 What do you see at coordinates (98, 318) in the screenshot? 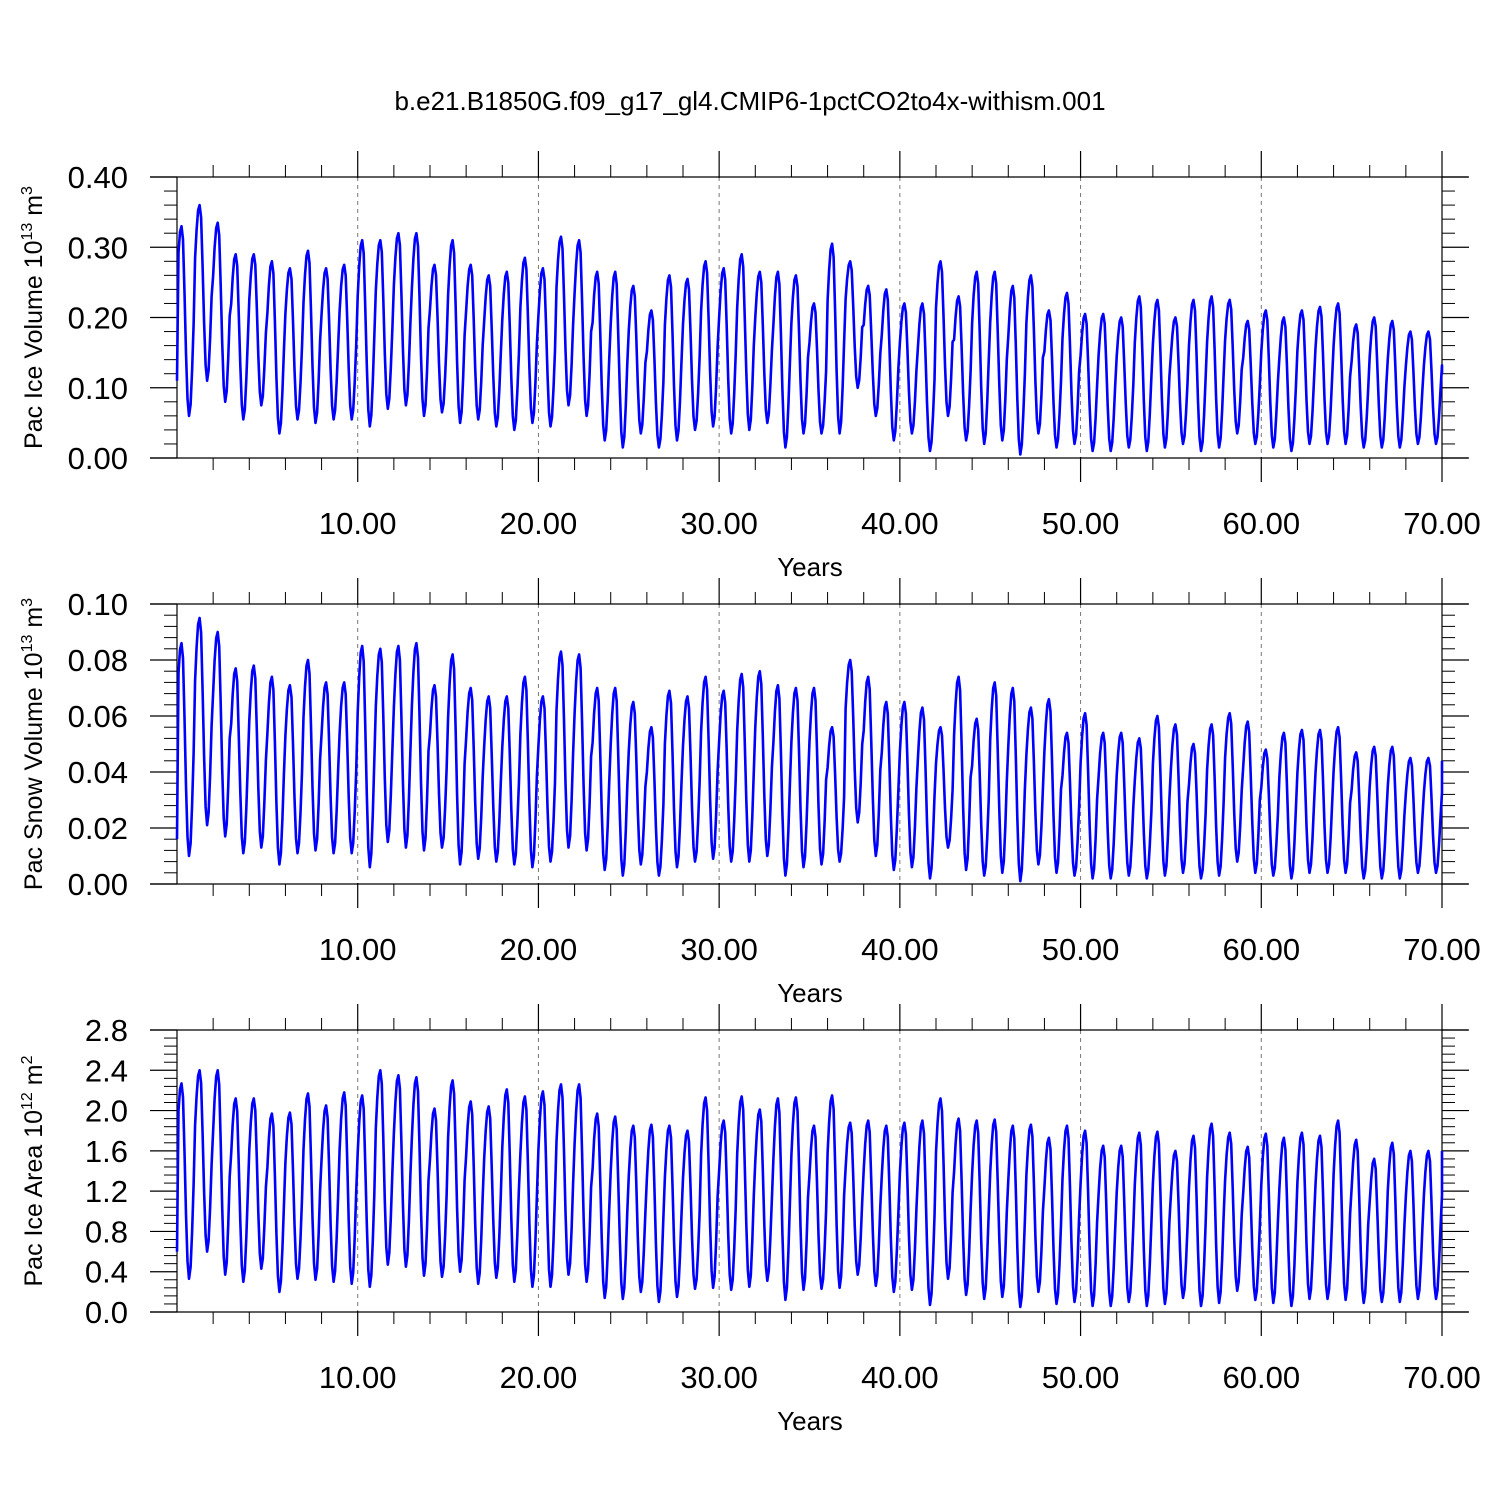
I see `y-tick-label: 0.20` at bounding box center [98, 318].